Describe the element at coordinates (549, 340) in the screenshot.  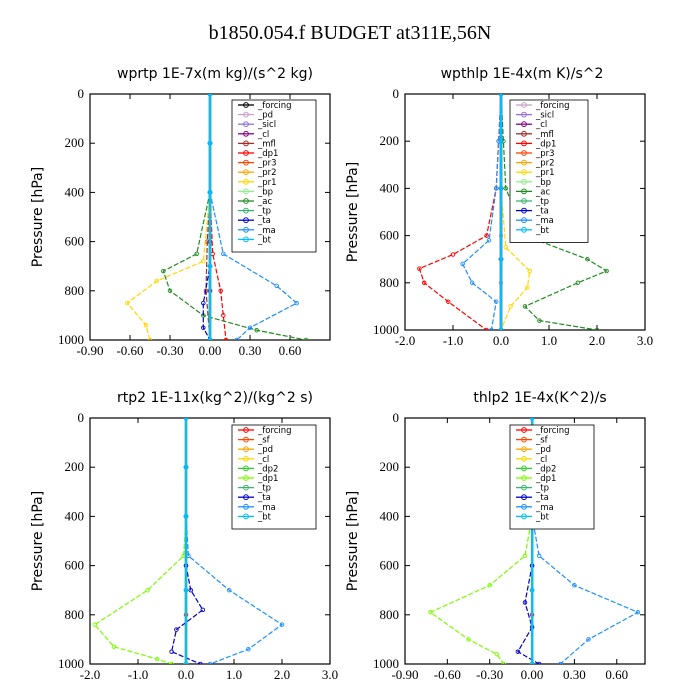
I see `x-tick-label: 1.0` at that location.